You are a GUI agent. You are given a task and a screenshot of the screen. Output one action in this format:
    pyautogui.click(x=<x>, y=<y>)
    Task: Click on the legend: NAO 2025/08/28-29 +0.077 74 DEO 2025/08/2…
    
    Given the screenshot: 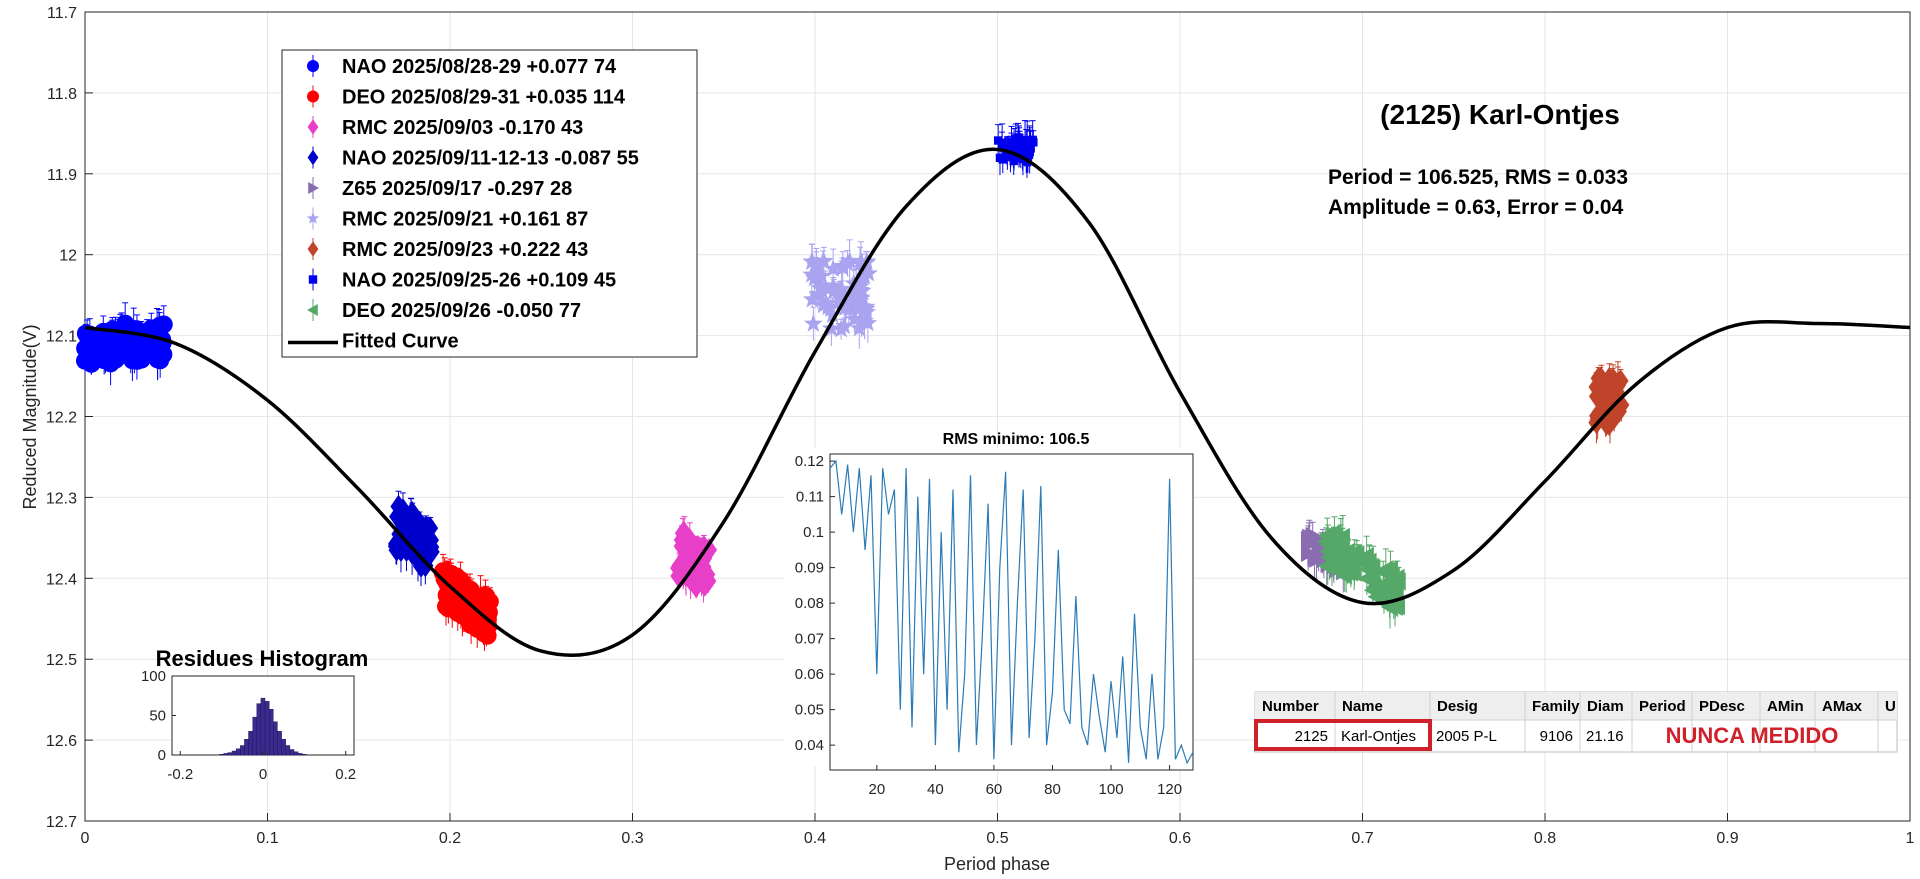 What is the action you would take?
    pyautogui.click(x=489, y=203)
    